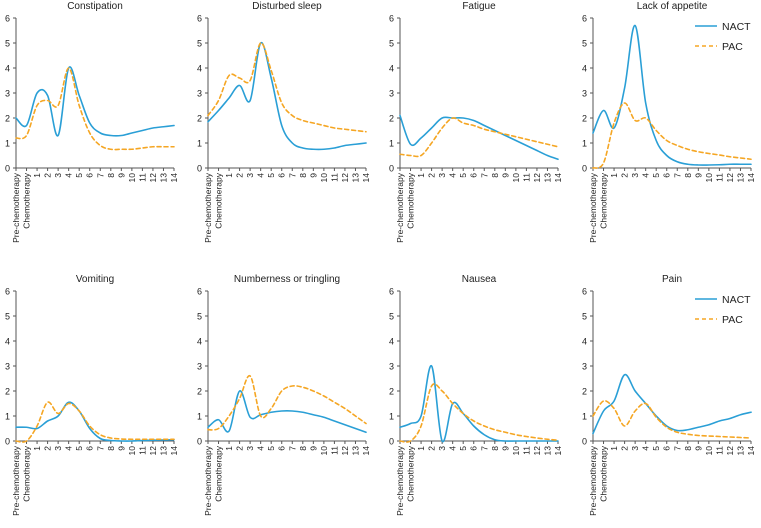 This screenshot has width=761, height=528. I want to click on x-tick-label: 9, so click(505, 175).